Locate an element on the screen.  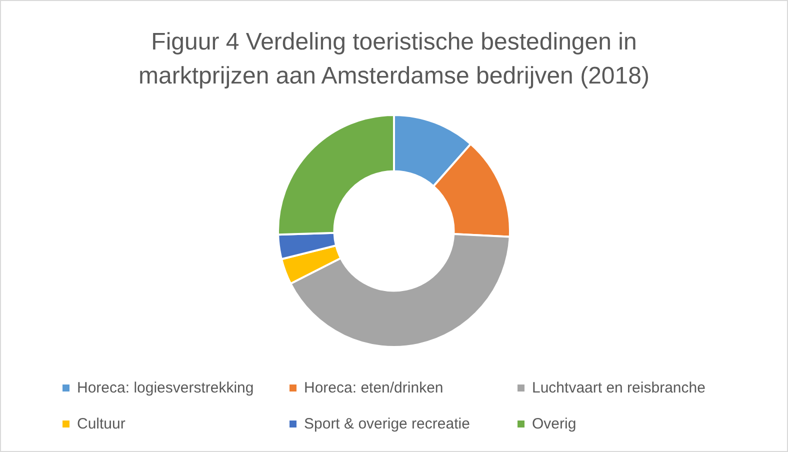
legend-label: Sport & overige recreatie is located at coordinates (387, 424).